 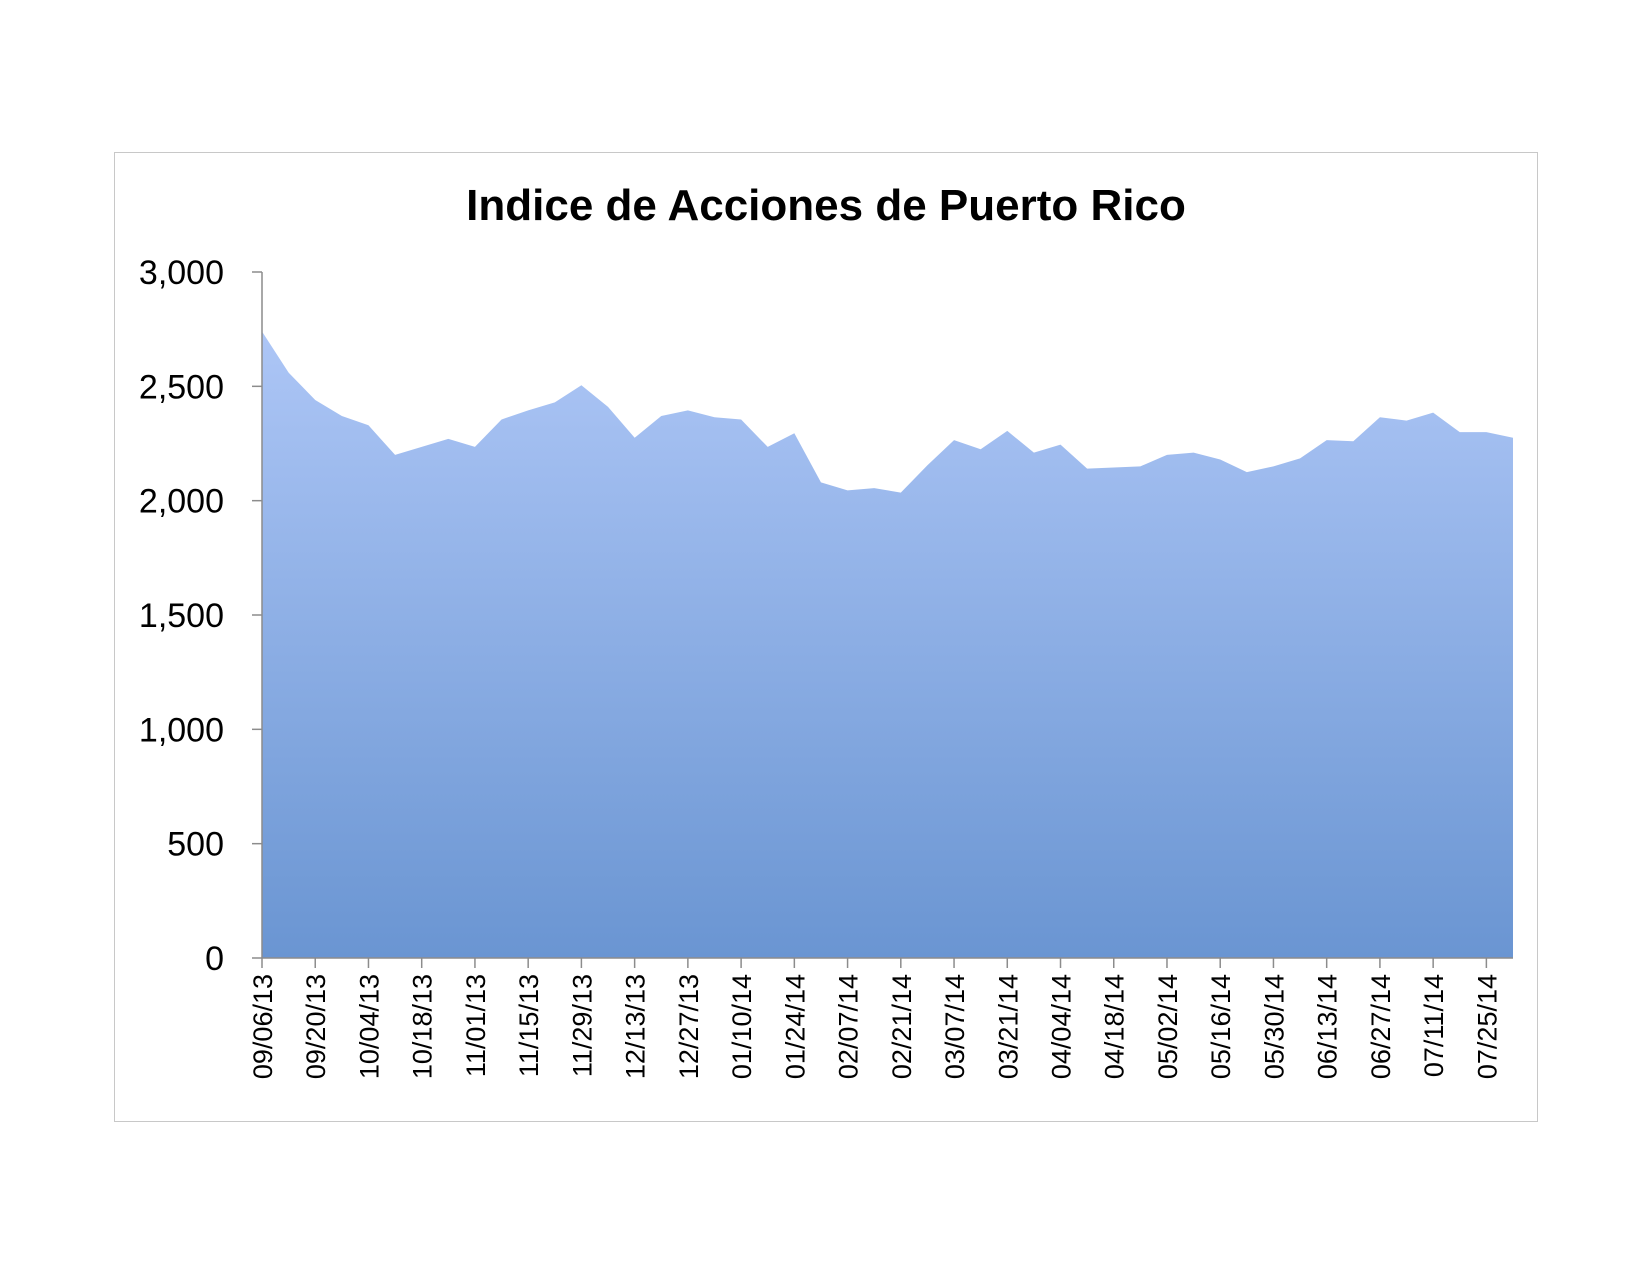 I want to click on x-tick-label: 05/16/14, so click(x=1221, y=1026).